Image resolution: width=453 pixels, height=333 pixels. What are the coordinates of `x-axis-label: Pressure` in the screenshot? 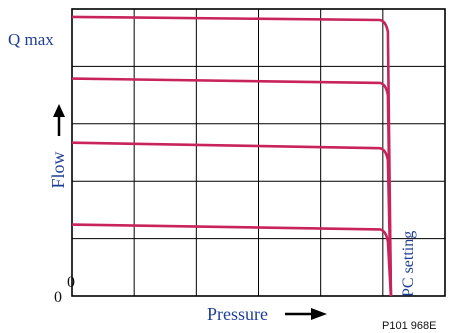 It's located at (237, 314).